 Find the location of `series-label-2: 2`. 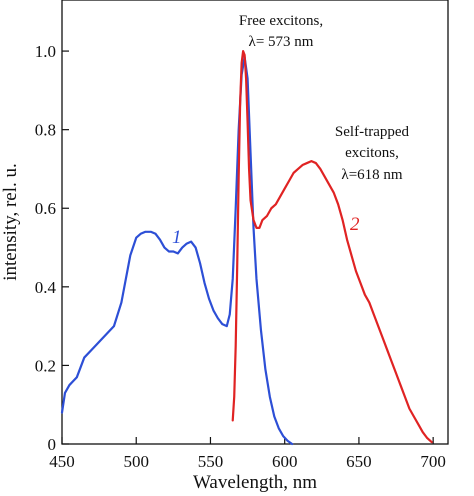

series-label-2: 2 is located at coordinates (355, 224).